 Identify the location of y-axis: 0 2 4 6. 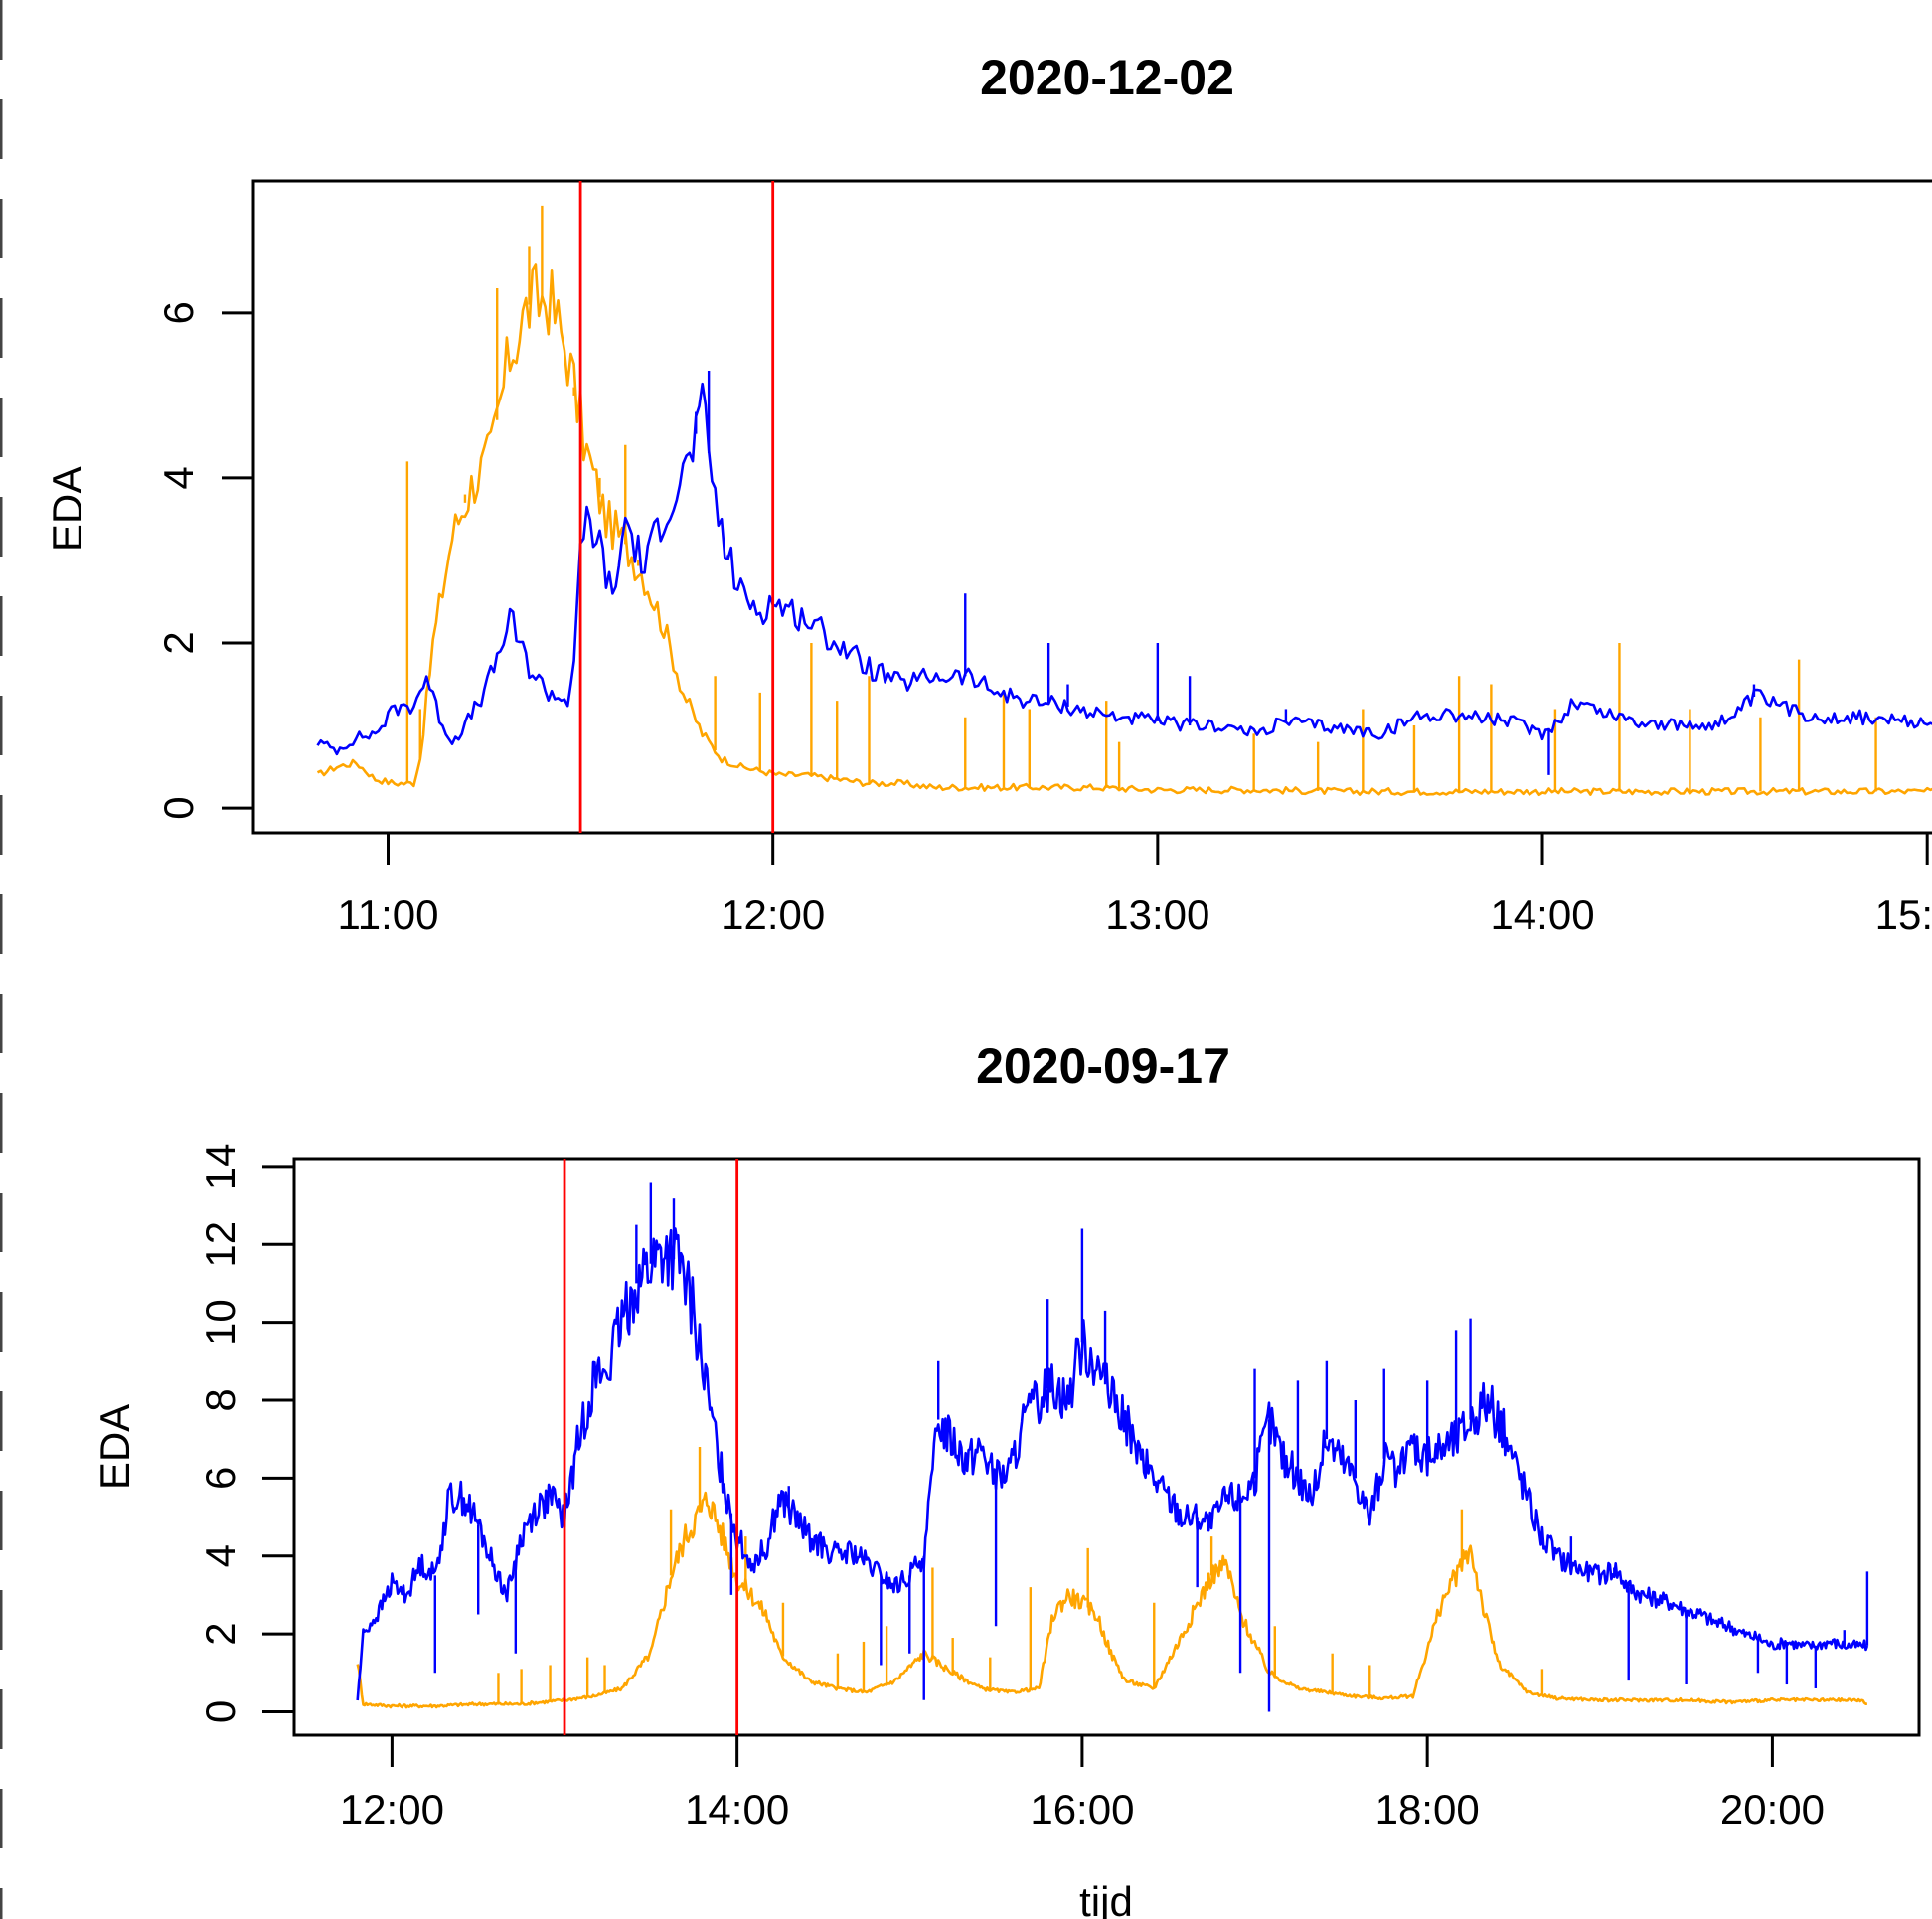
(205, 560).